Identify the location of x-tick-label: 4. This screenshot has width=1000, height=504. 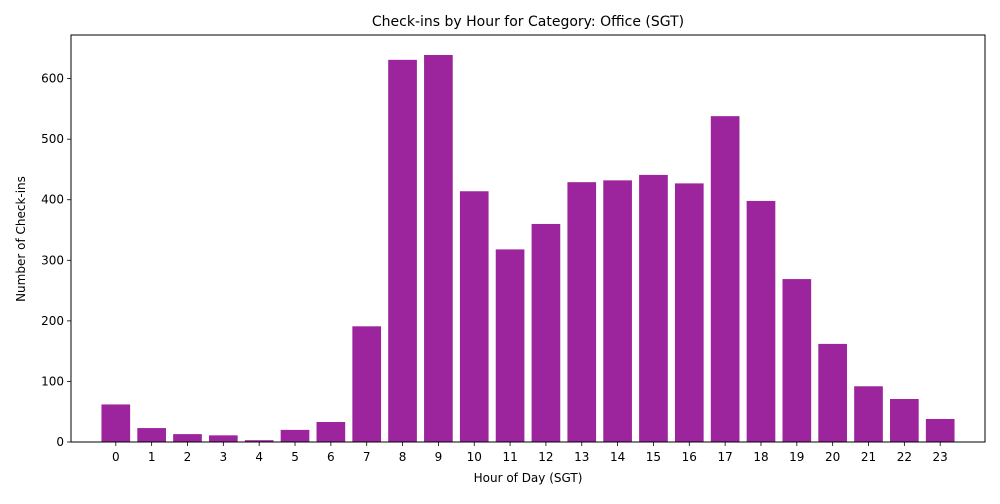
(259, 457).